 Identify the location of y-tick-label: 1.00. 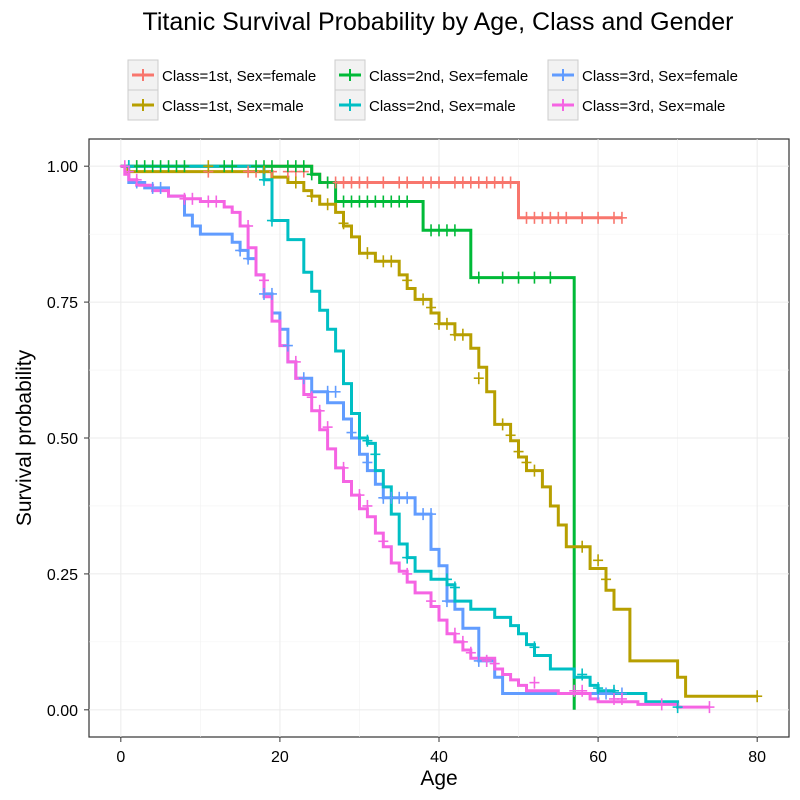
(62, 167).